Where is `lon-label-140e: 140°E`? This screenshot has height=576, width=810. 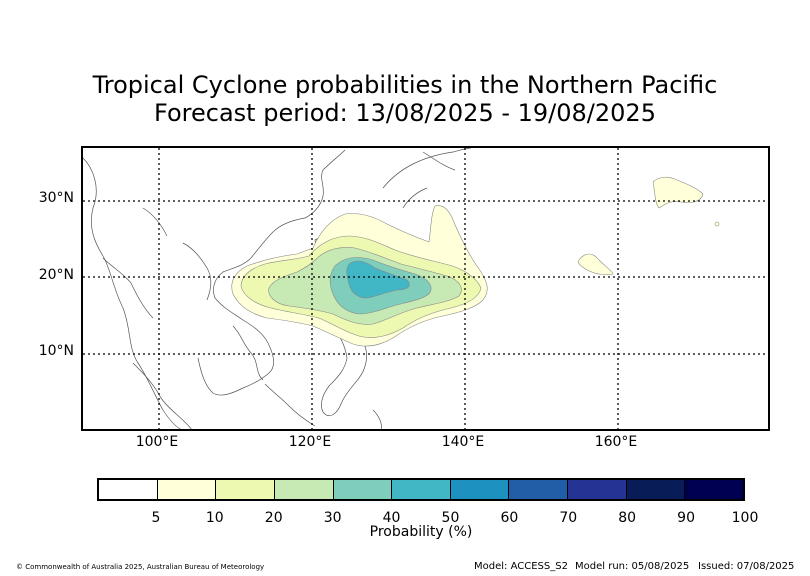 lon-label-140e: 140°E is located at coordinates (463, 442).